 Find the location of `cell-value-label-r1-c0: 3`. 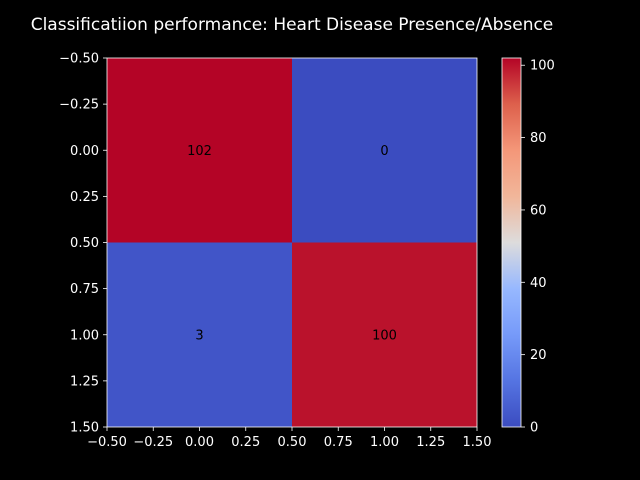

cell-value-label-r1-c0: 3 is located at coordinates (199, 335).